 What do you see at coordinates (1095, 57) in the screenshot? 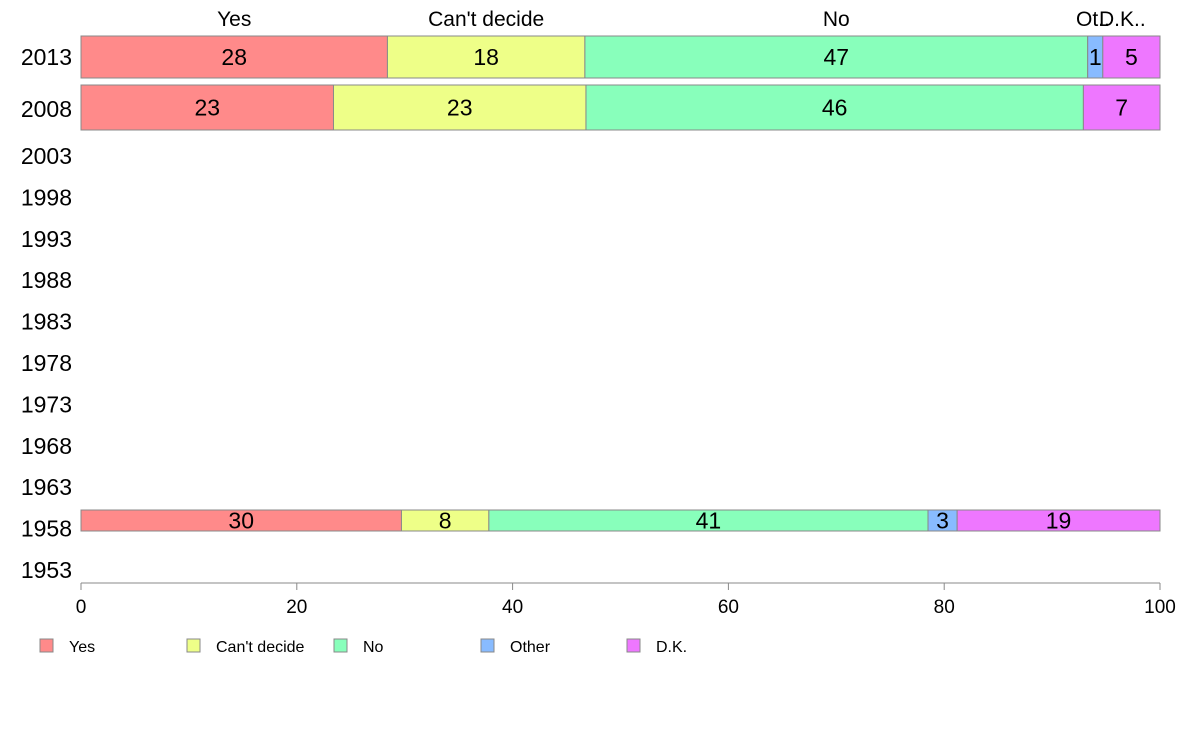
I see `data-label: 1` at bounding box center [1095, 57].